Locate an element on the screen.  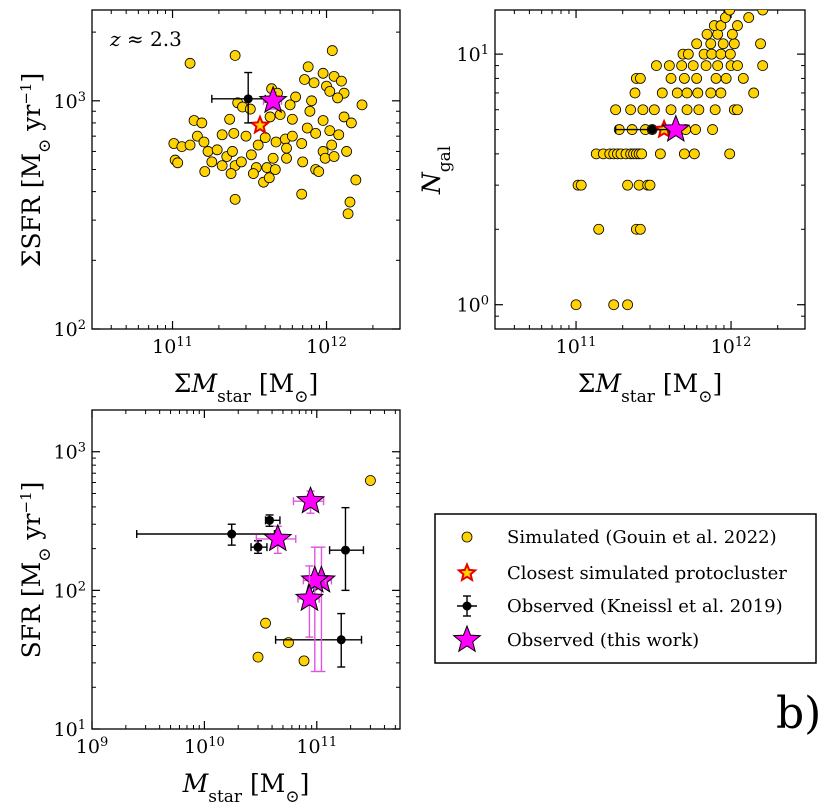
series-simulated is located at coordinates (669, 160).